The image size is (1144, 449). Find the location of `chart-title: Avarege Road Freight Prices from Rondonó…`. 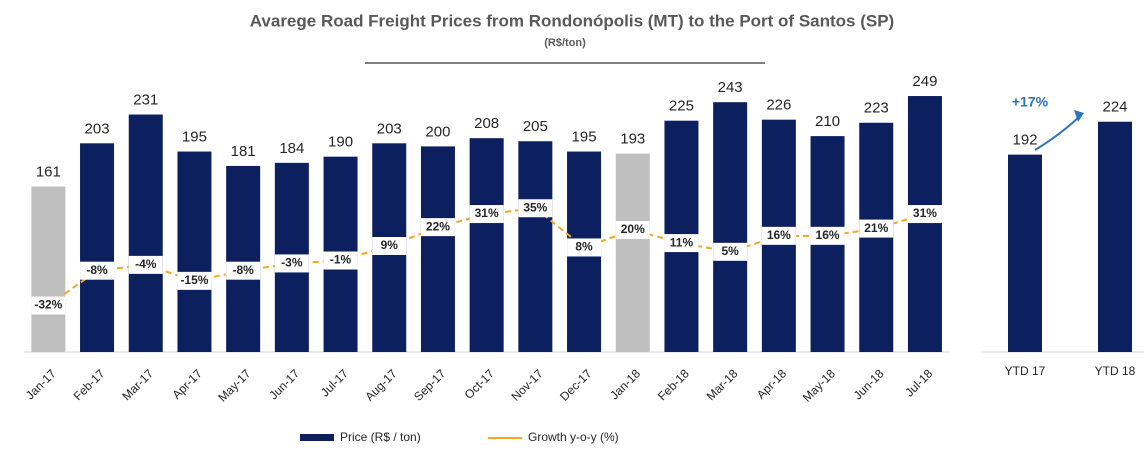

chart-title: Avarege Road Freight Prices from Rondonó… is located at coordinates (572, 20).